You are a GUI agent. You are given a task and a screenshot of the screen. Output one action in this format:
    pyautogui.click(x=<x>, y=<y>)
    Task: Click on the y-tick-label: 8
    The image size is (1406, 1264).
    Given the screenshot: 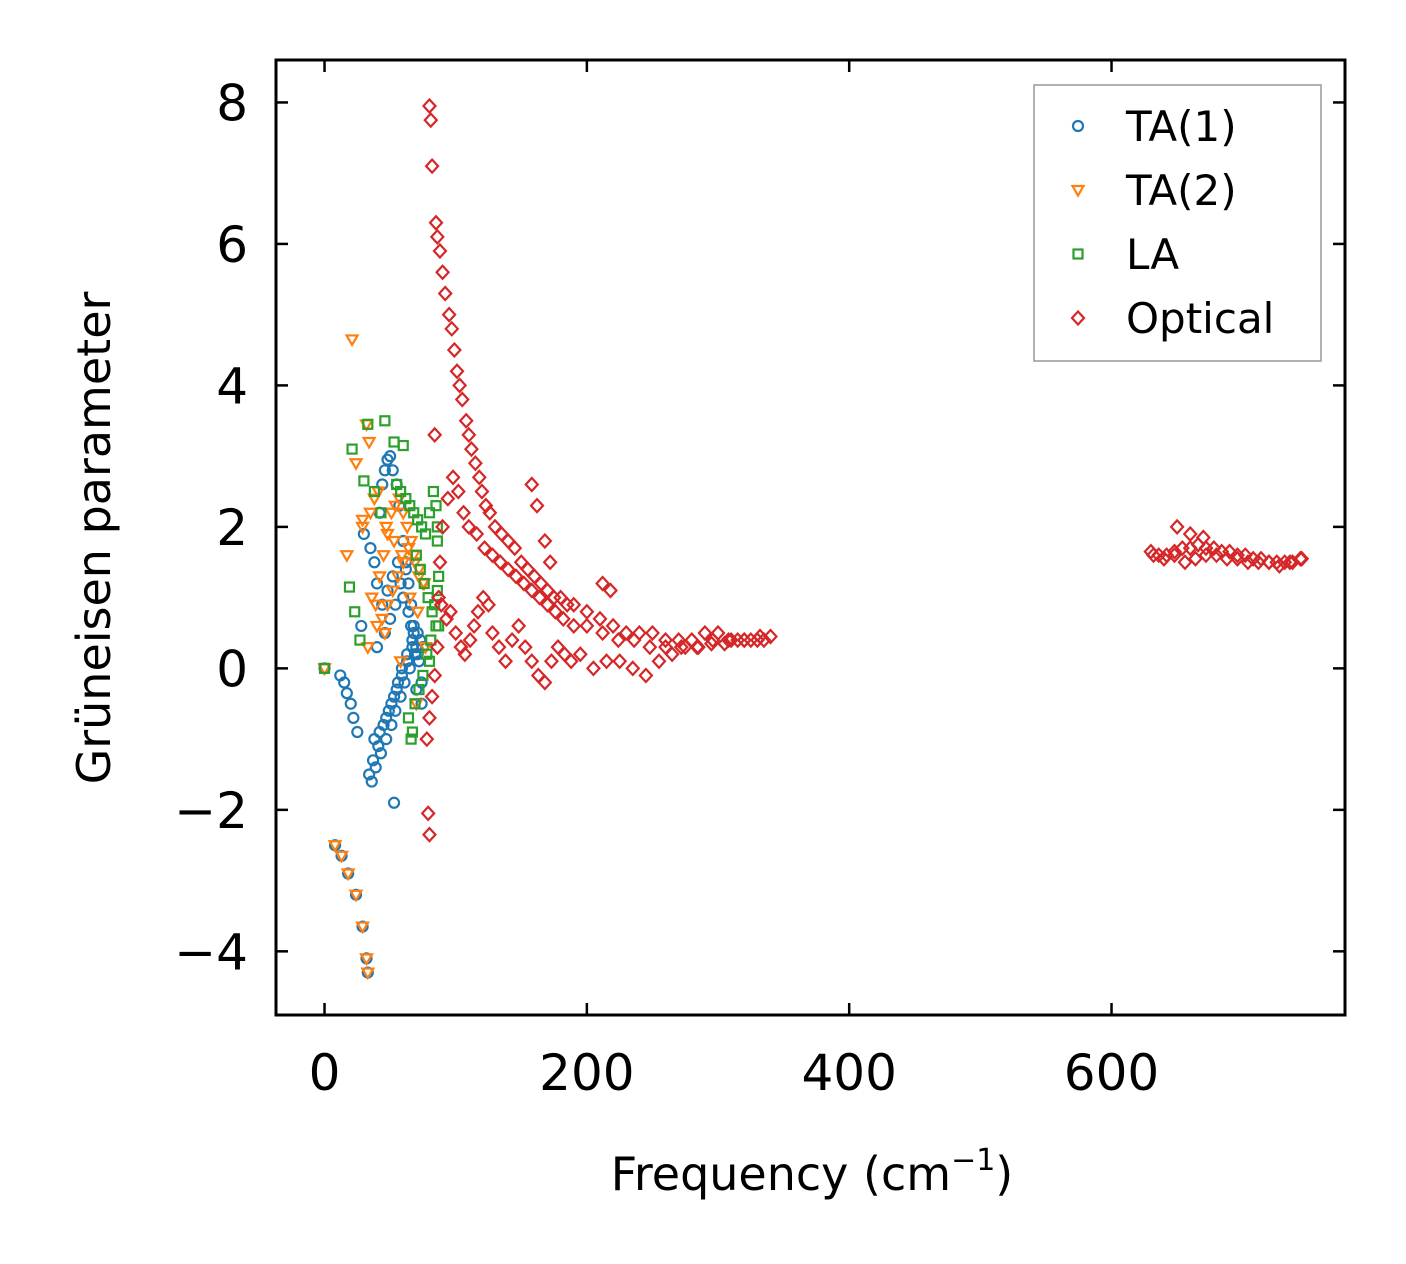 What is the action you would take?
    pyautogui.click(x=232, y=103)
    